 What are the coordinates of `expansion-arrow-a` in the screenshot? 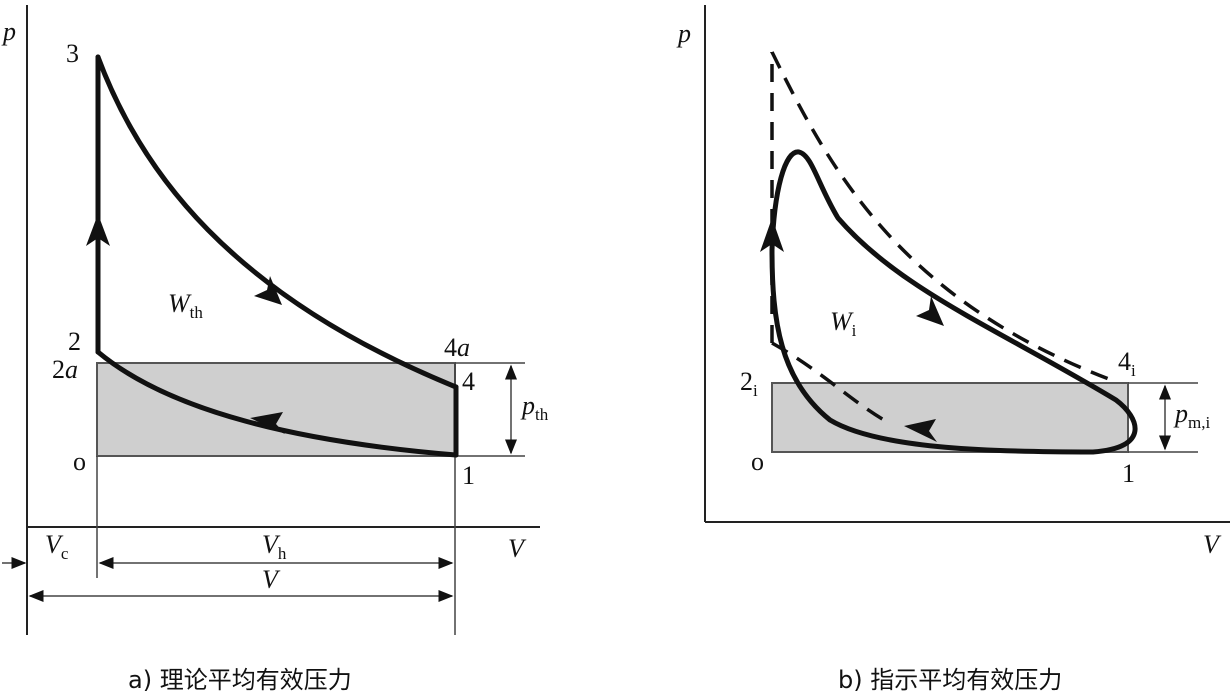 It's located at (268, 290).